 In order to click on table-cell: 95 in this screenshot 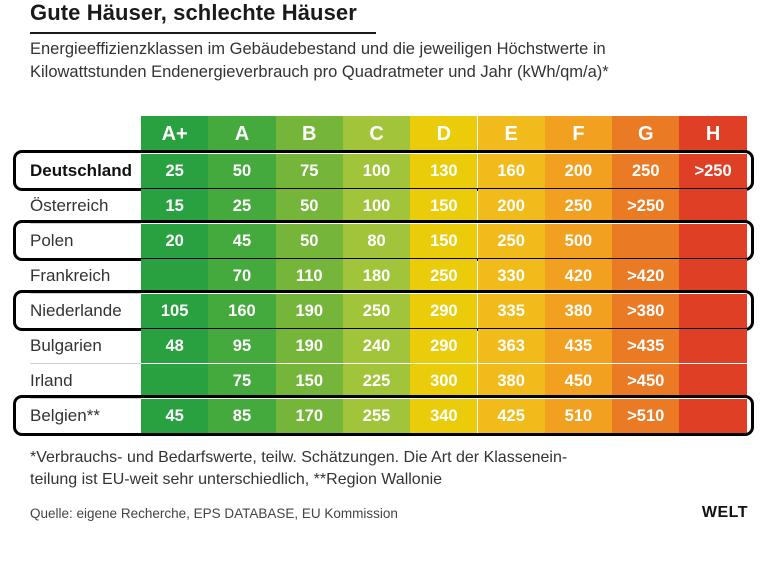, I will do `click(242, 346)`.